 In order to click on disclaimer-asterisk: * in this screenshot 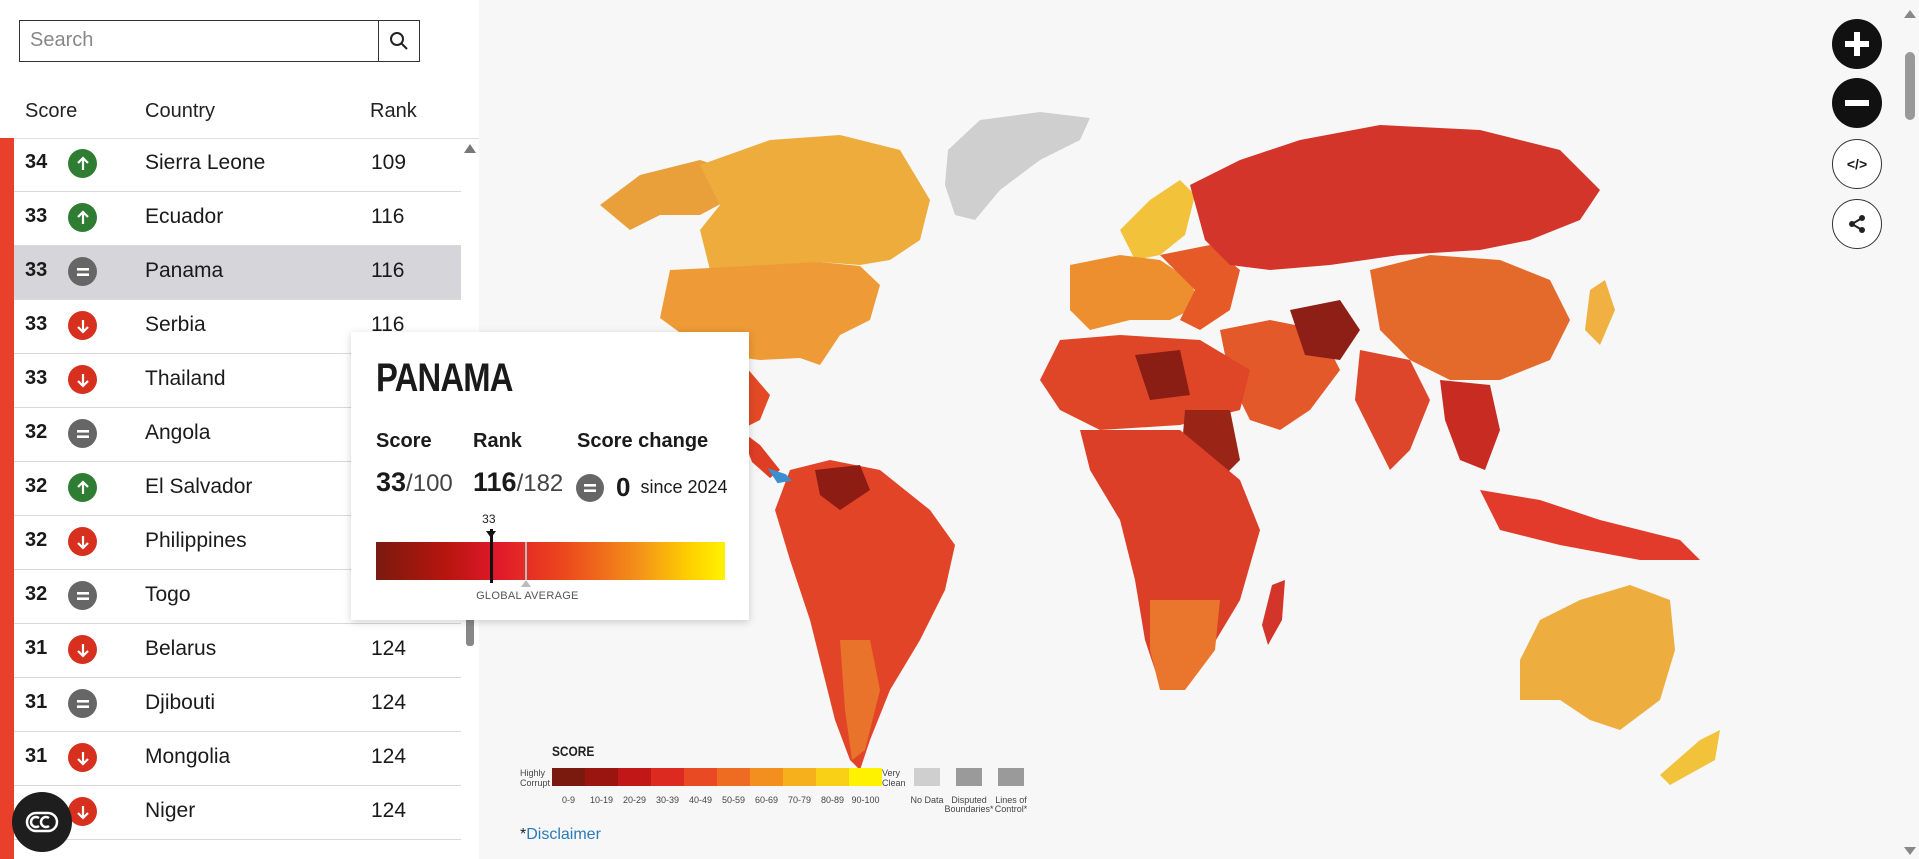, I will do `click(523, 834)`.